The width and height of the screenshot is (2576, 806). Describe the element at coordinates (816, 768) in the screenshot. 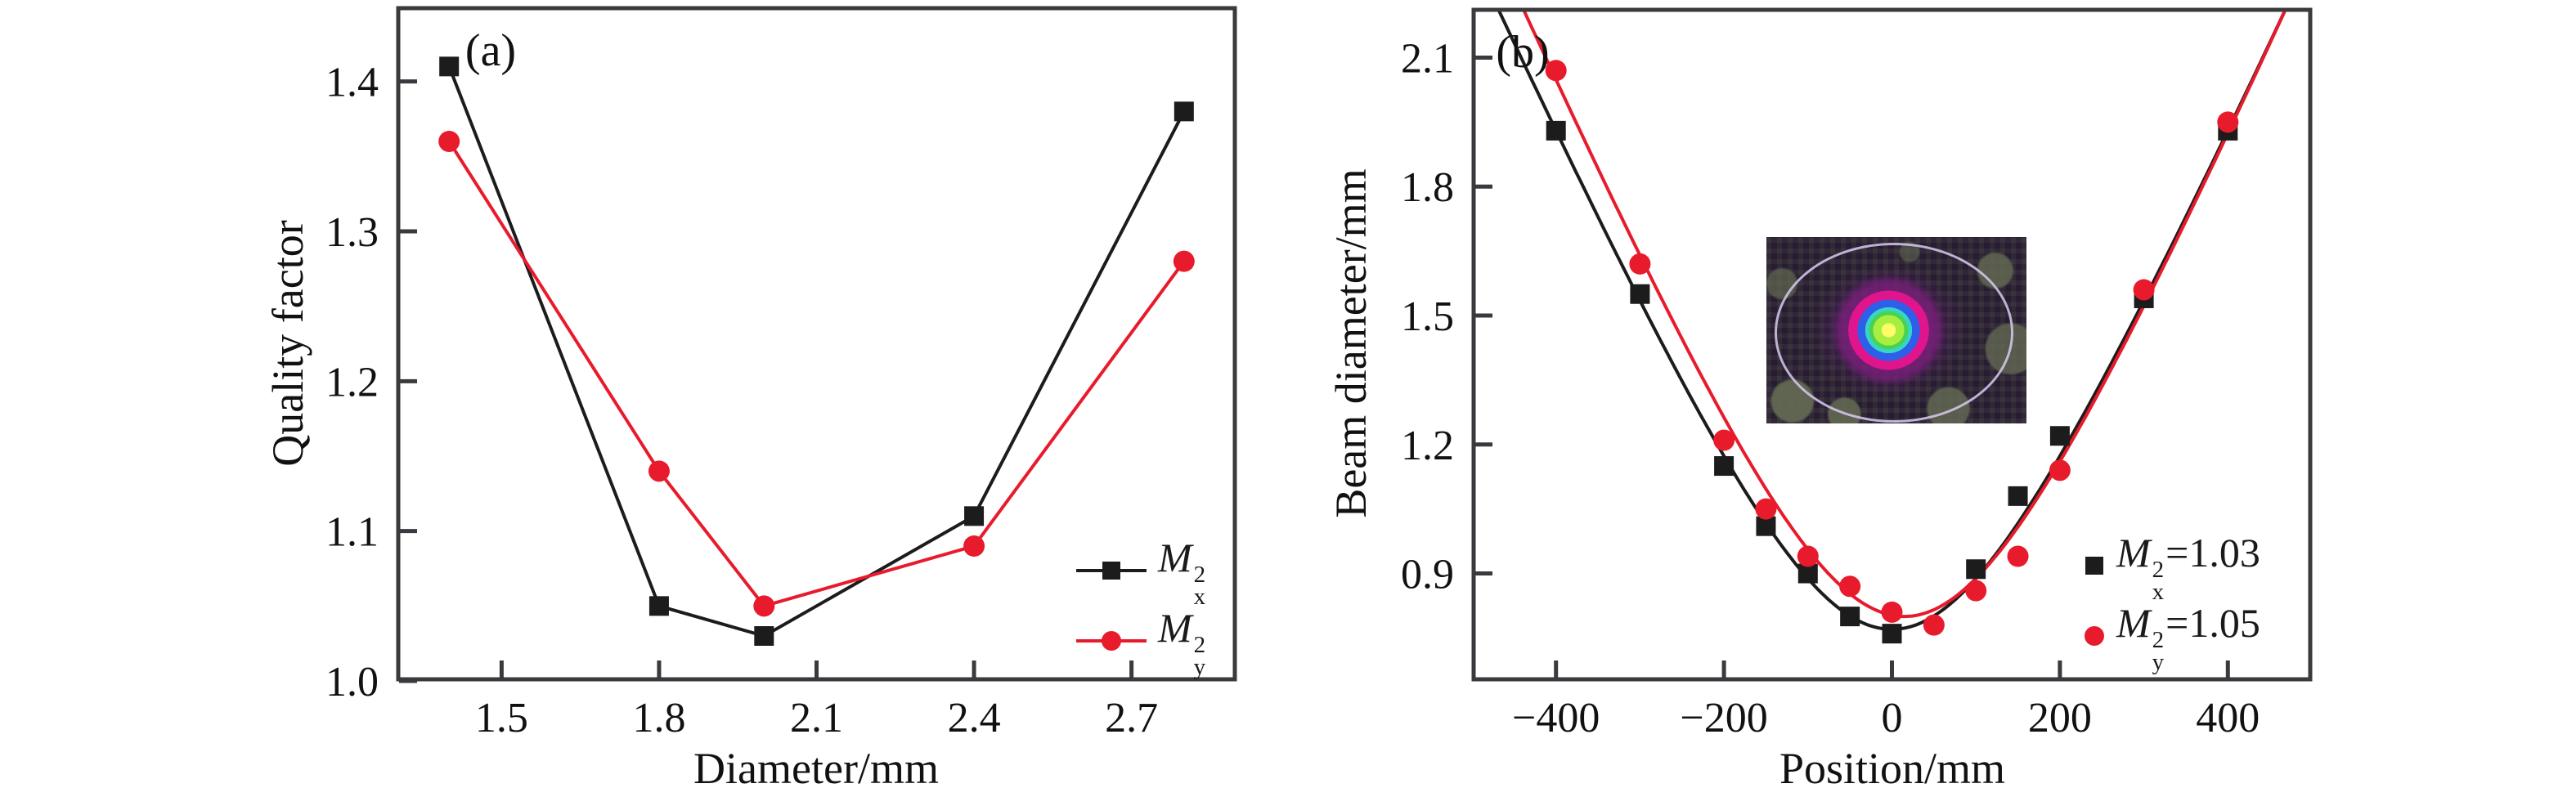

I see `x-axis-label-a: Diameter/mm` at that location.